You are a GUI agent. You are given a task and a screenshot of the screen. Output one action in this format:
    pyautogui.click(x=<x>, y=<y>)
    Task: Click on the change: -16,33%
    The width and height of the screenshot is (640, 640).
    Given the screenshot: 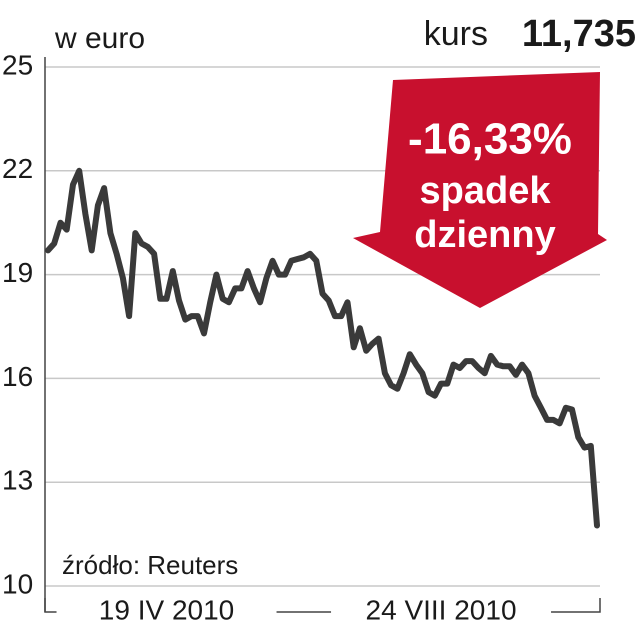 What is the action you would take?
    pyautogui.click(x=490, y=139)
    